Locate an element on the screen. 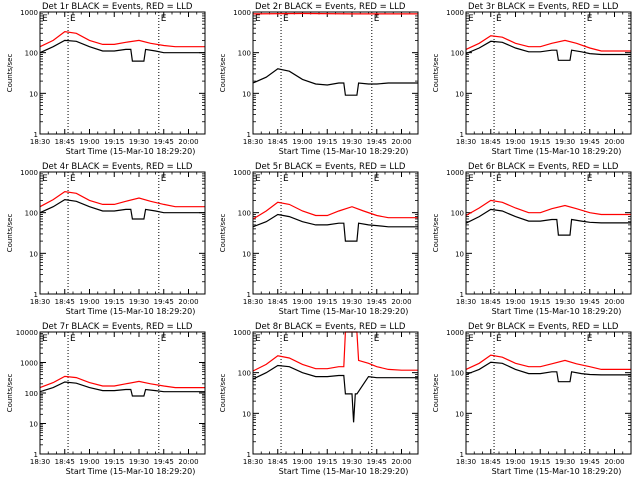  panel-title: Det 3r BLACK = Events, RED = LLD is located at coordinates (543, 7).